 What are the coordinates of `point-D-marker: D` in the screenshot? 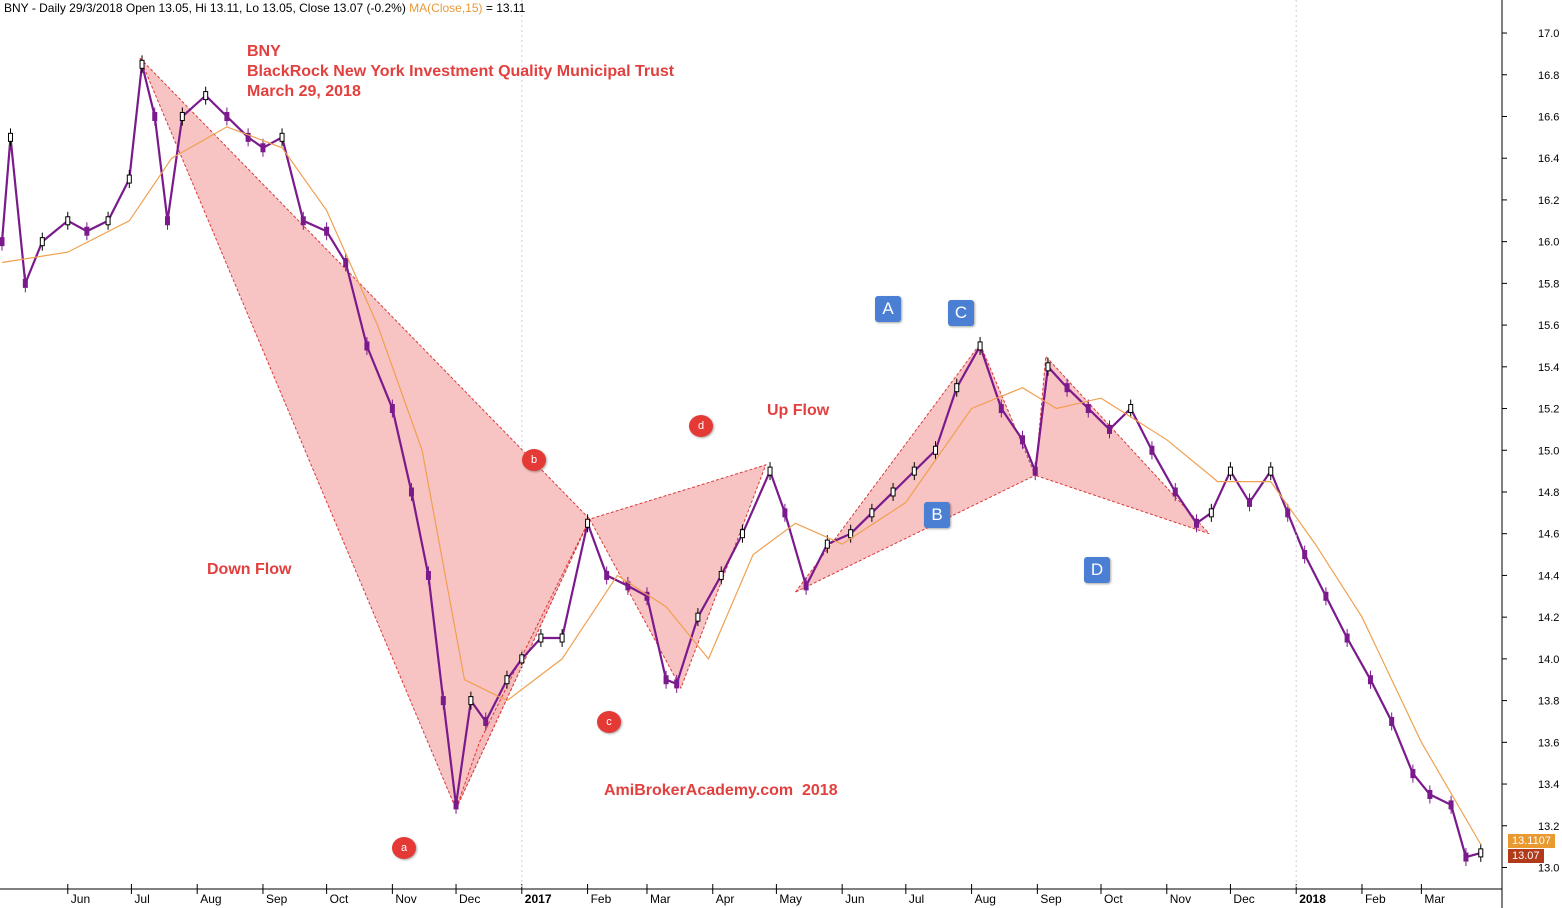 It's located at (1097, 570).